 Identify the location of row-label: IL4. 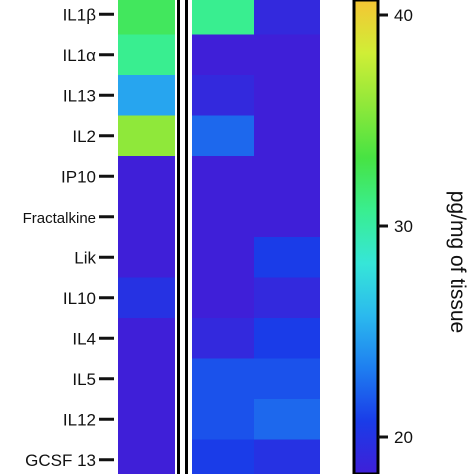
(84, 338).